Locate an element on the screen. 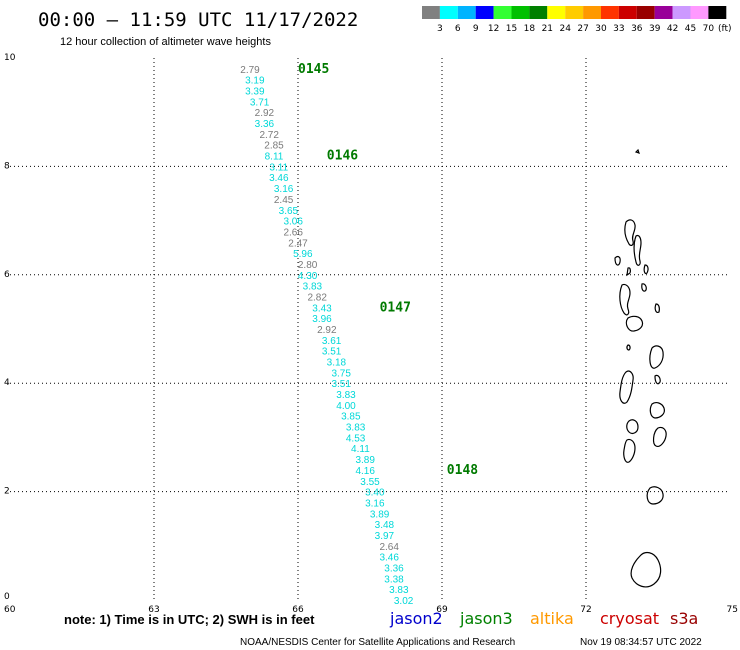  wave-height-point: 3.71 is located at coordinates (260, 102).